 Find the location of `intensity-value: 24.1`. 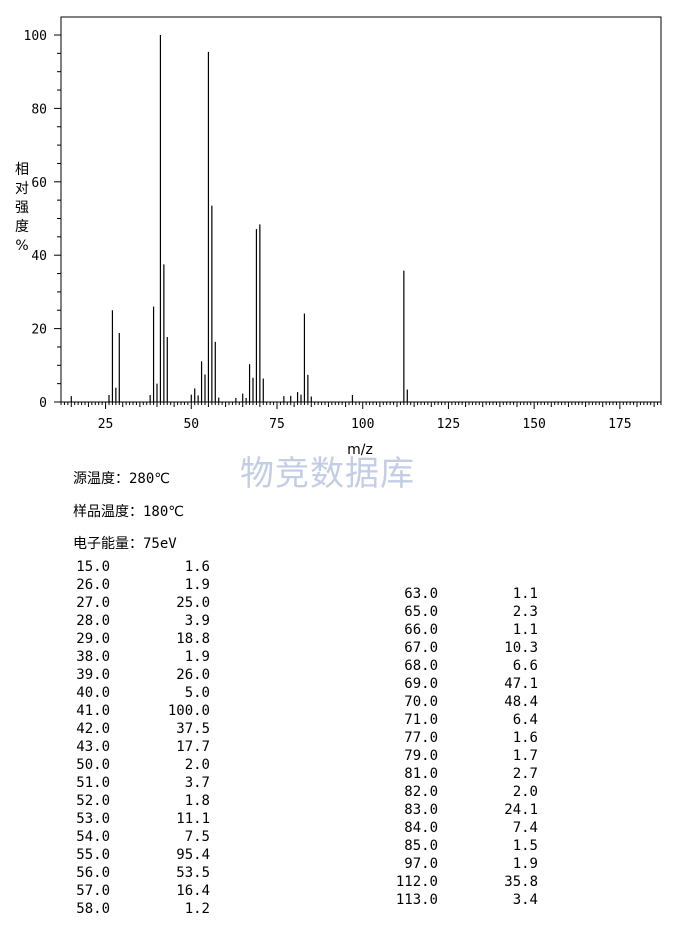

intensity-value: 24.1 is located at coordinates (521, 810).